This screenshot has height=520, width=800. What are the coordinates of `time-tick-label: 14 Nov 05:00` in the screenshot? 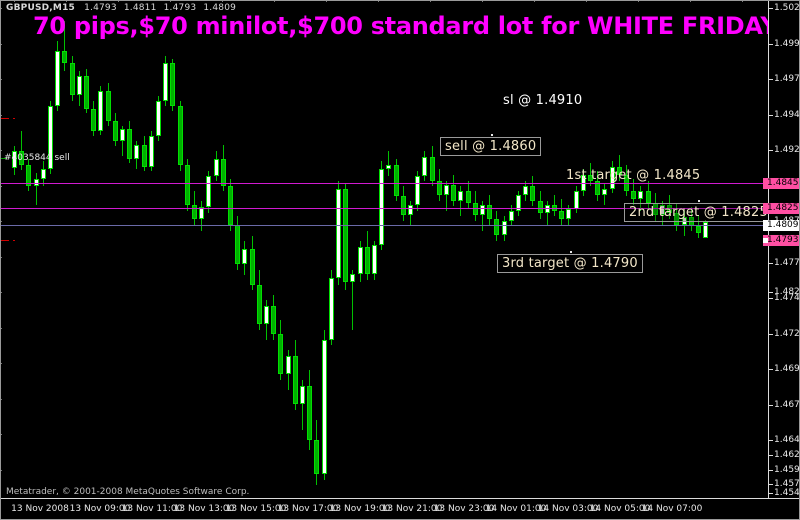 It's located at (620, 509).